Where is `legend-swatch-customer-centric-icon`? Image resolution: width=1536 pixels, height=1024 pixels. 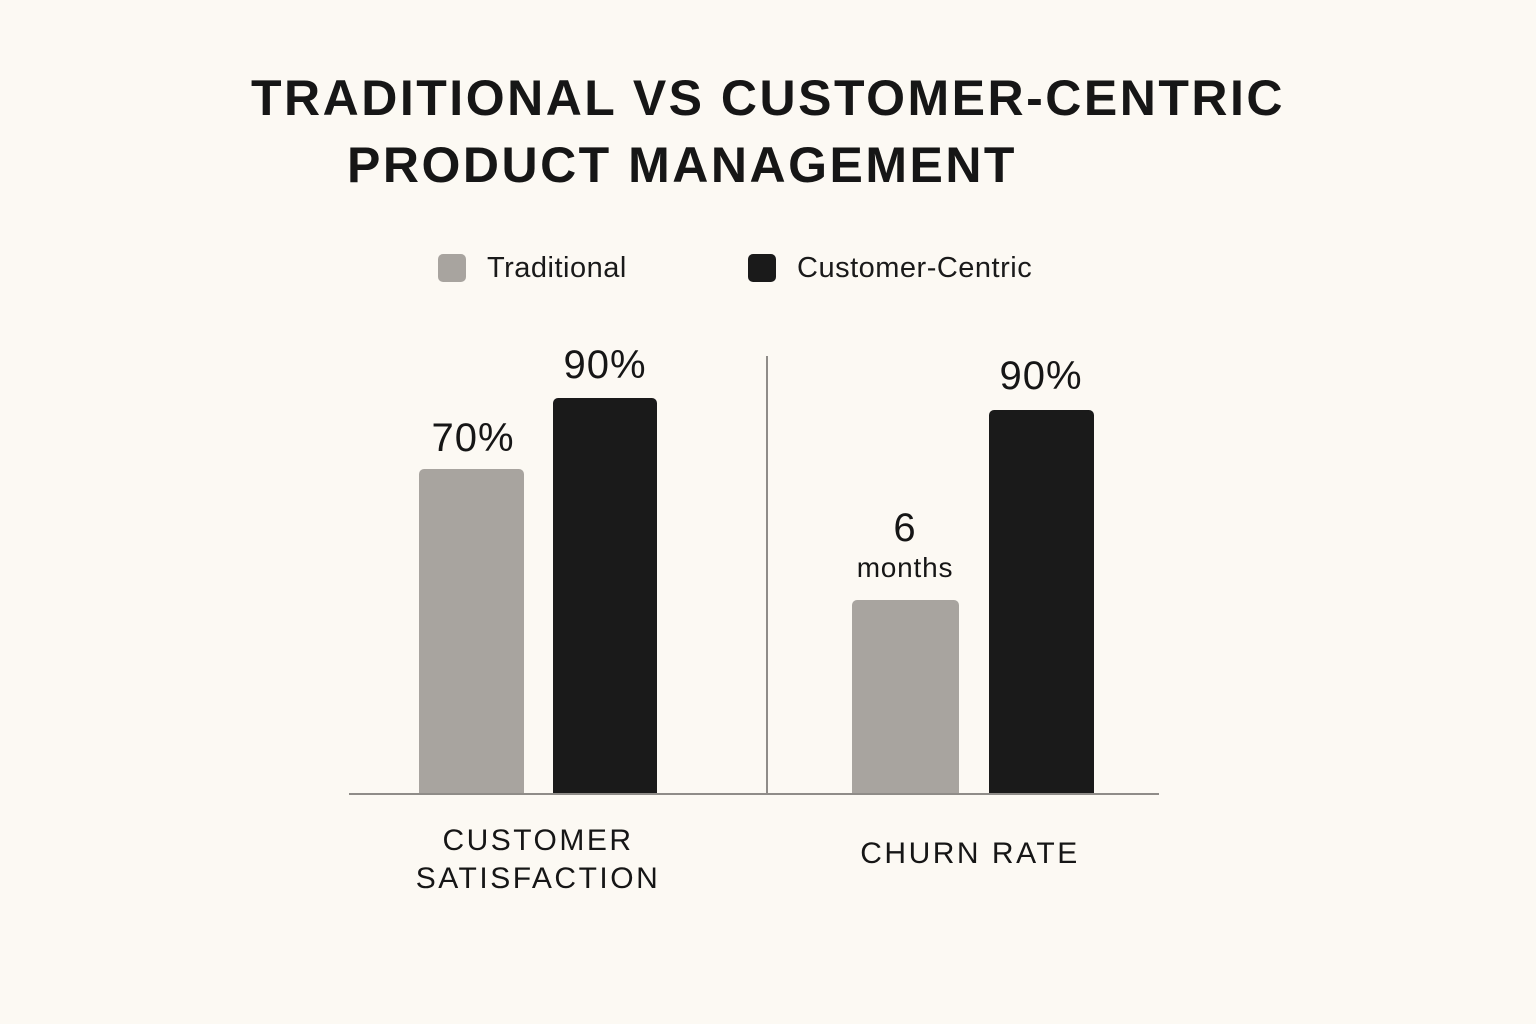
legend-swatch-customer-centric-icon is located at coordinates (762, 268).